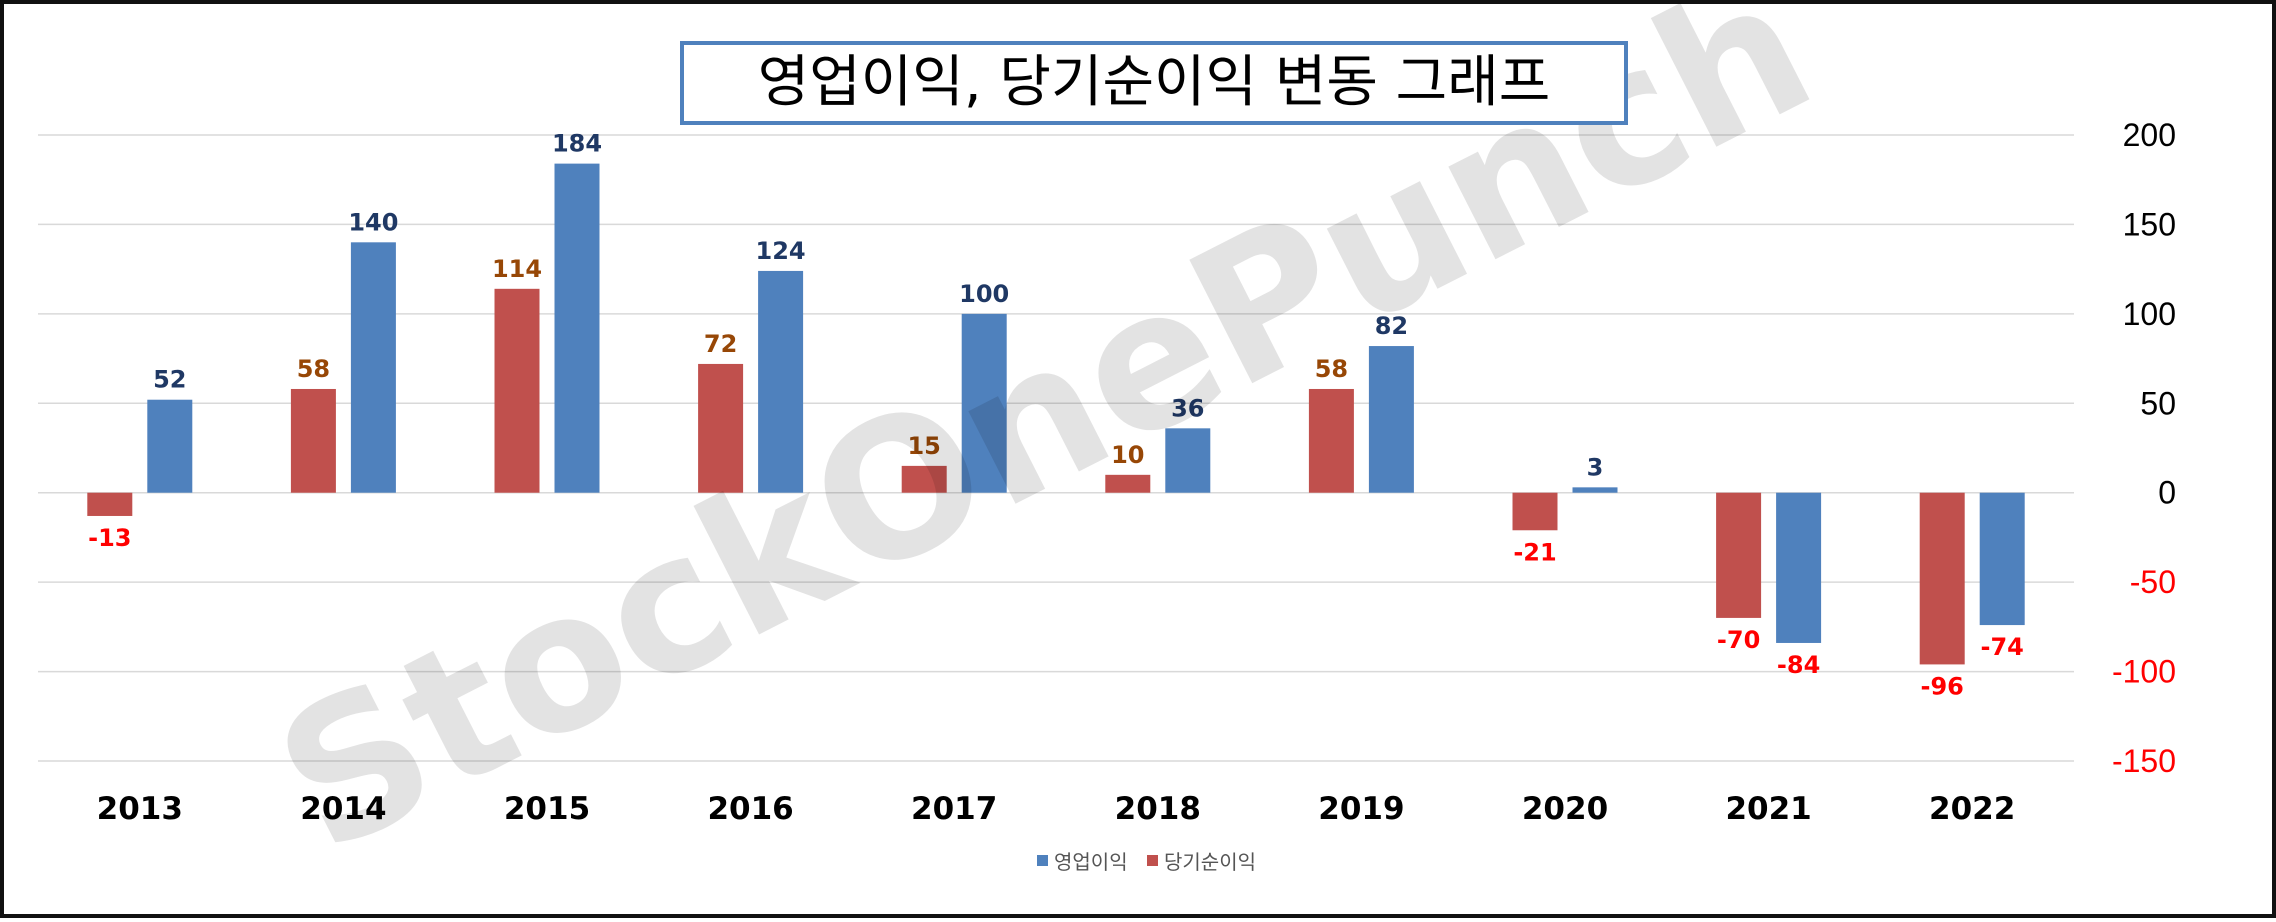 This screenshot has width=2276, height=922. I want to click on data-label: -21, so click(1534, 552).